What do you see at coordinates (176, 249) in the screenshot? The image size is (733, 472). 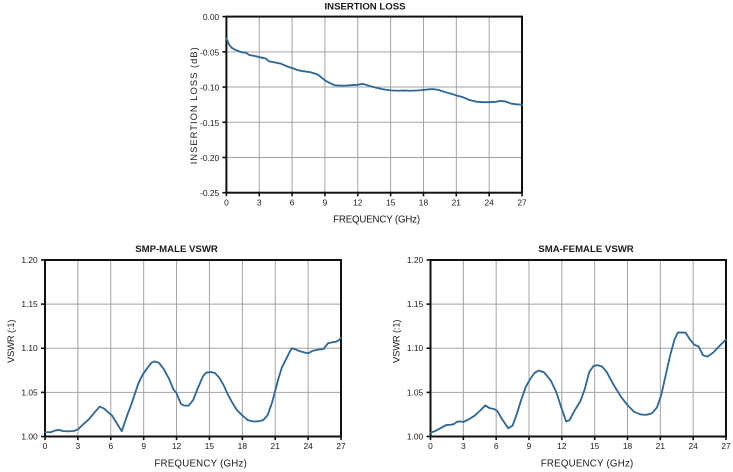 I see `svg-text: SMP-MALE VSWR` at bounding box center [176, 249].